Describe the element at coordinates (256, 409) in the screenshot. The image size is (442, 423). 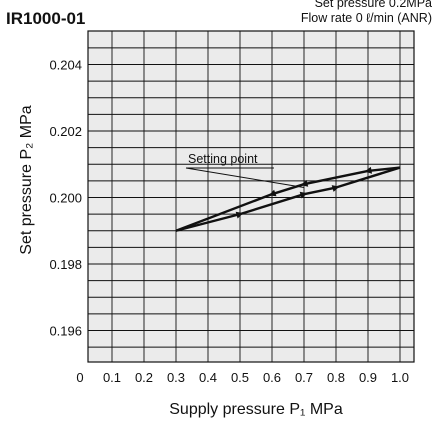
I see `x-axis-label: Supply pressure P₁ MPa` at that location.